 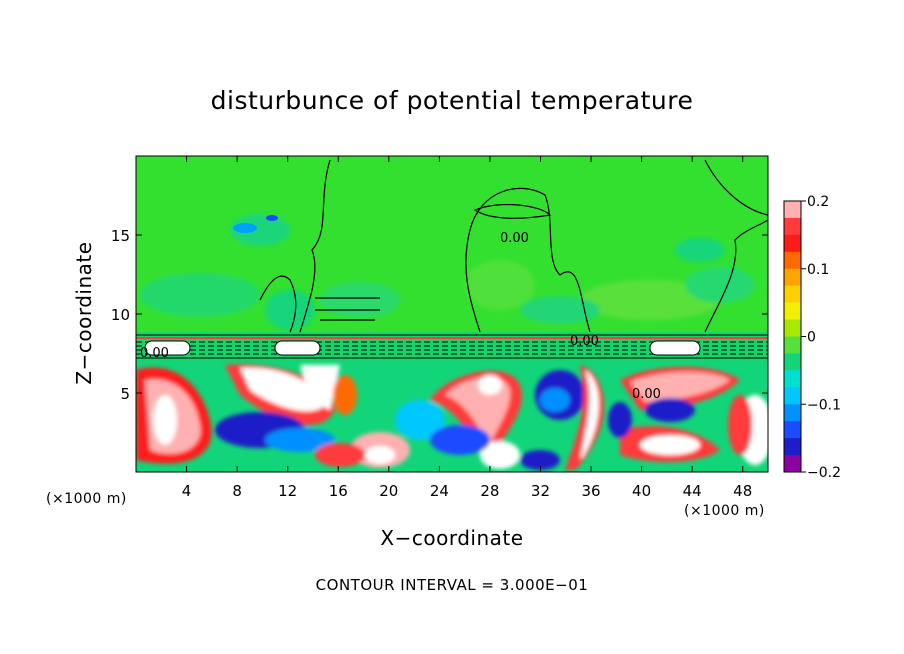 What do you see at coordinates (692, 491) in the screenshot?
I see `x-tick-label: 44` at bounding box center [692, 491].